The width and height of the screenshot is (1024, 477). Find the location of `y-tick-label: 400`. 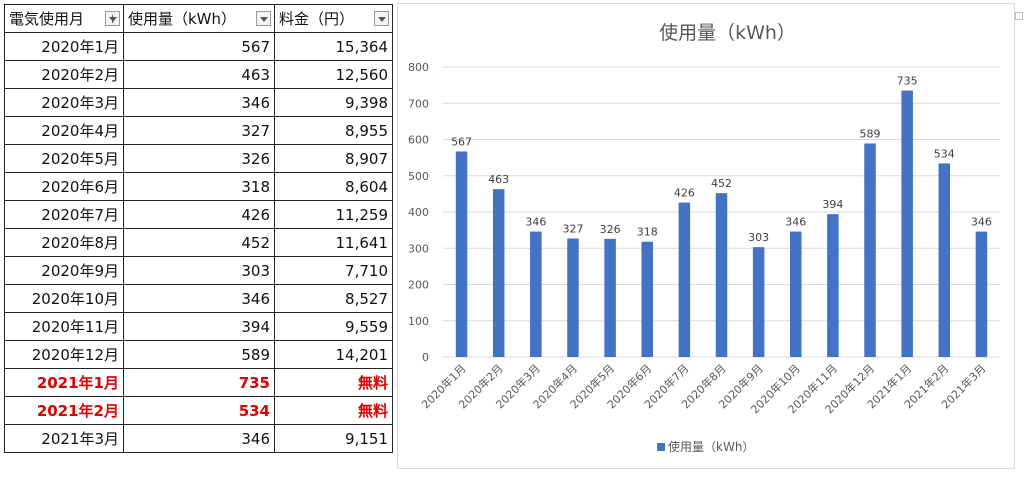

y-tick-label: 400 is located at coordinates (418, 212).